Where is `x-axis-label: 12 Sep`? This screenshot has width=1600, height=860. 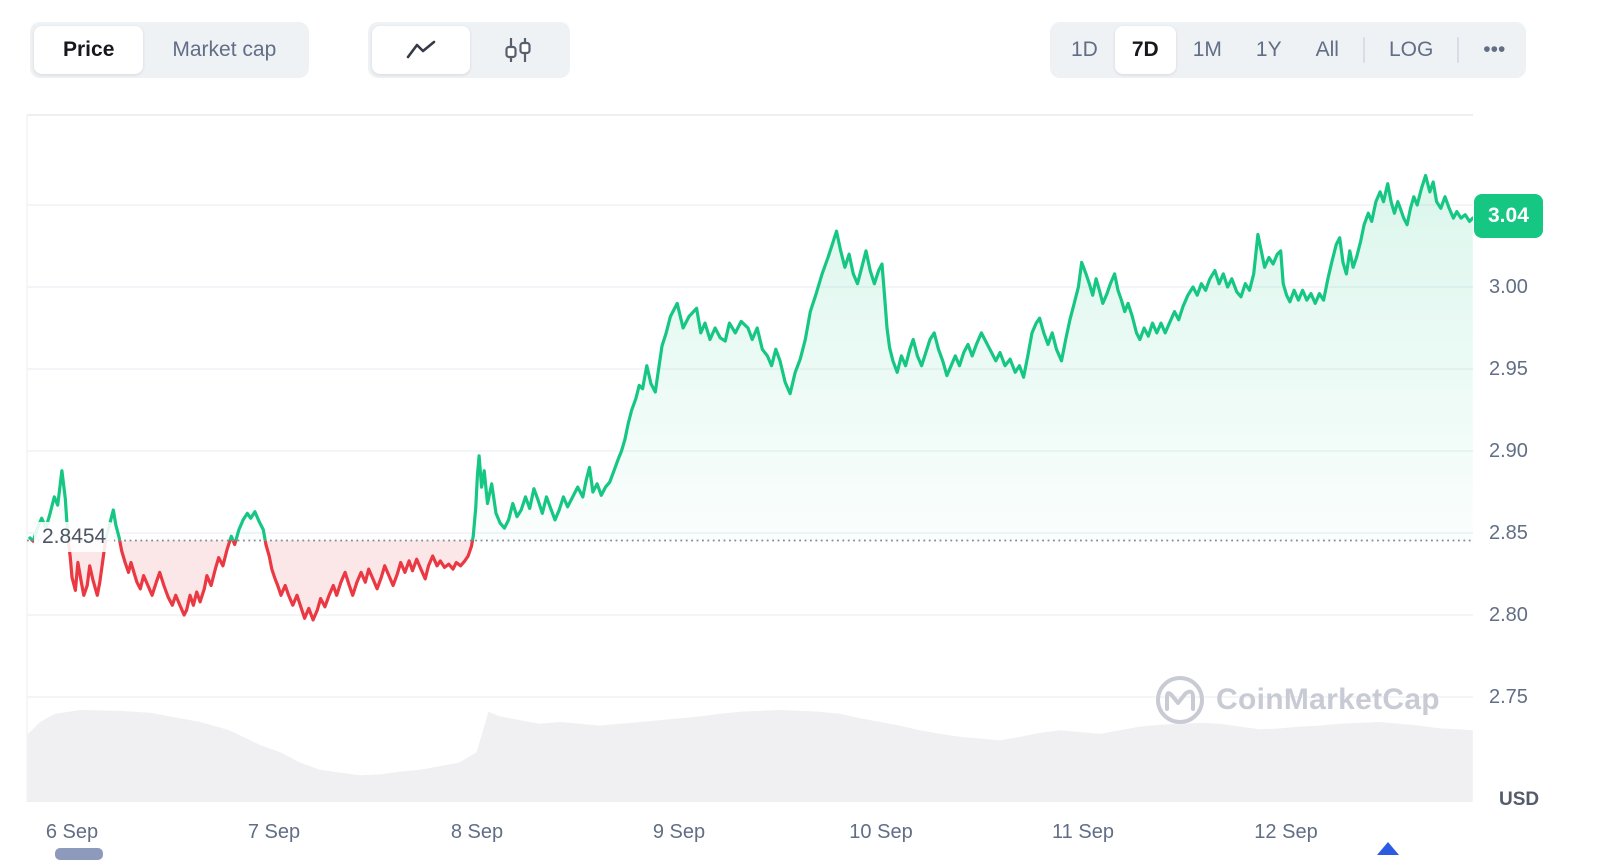
x-axis-label: 12 Sep is located at coordinates (1286, 832).